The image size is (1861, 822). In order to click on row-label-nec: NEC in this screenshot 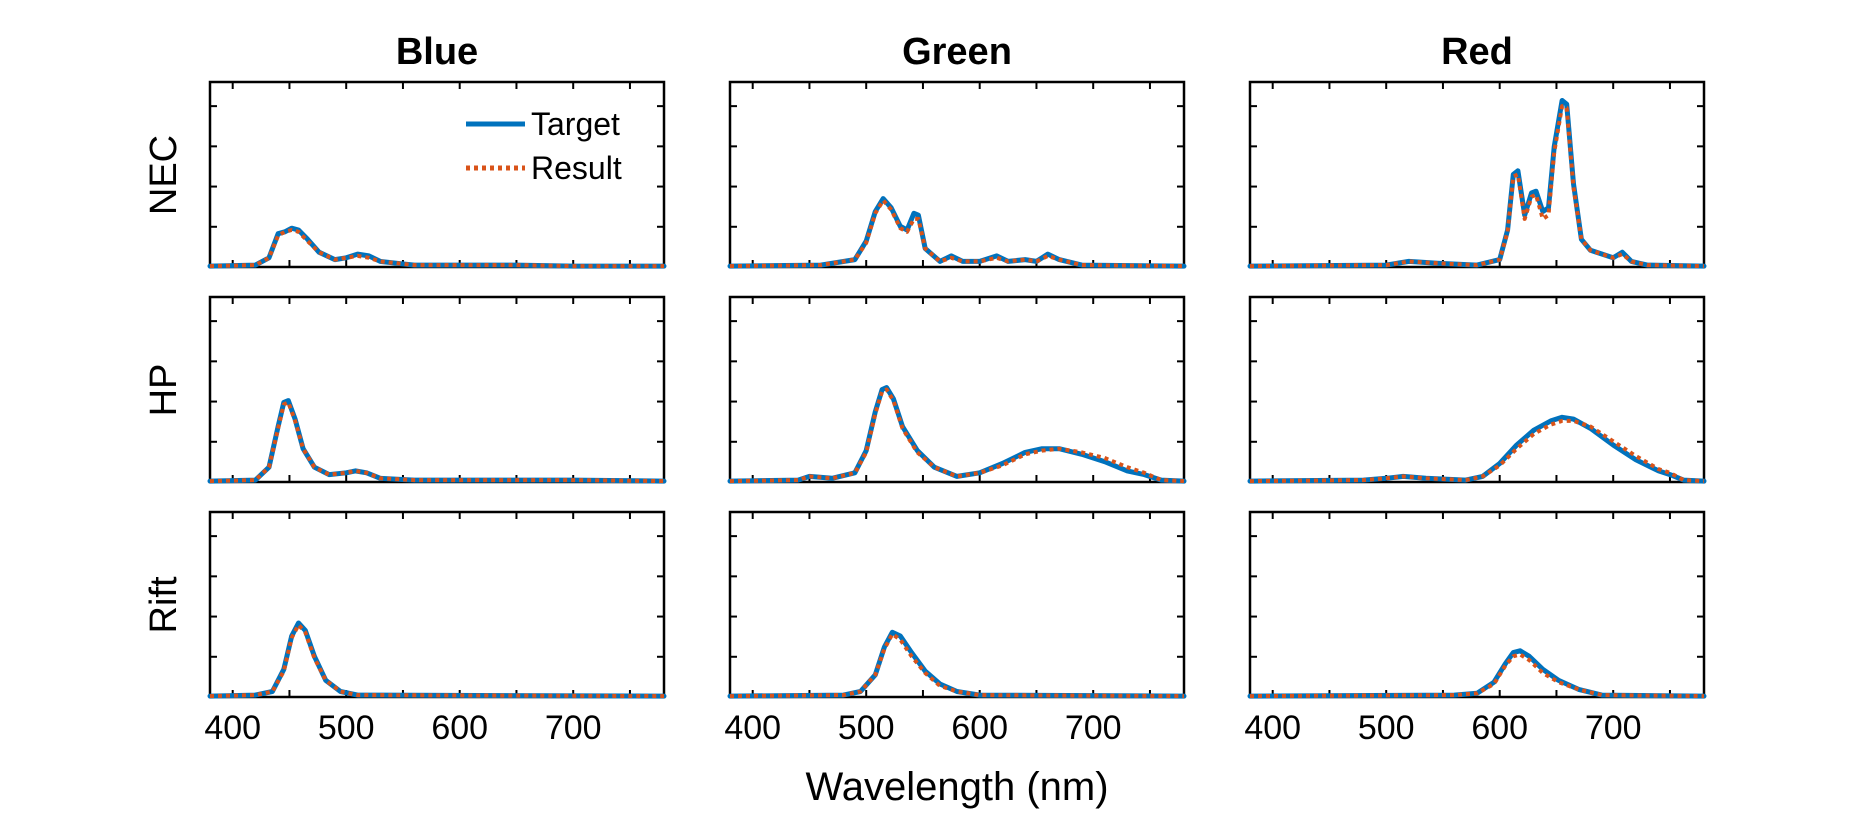, I will do `click(164, 175)`.